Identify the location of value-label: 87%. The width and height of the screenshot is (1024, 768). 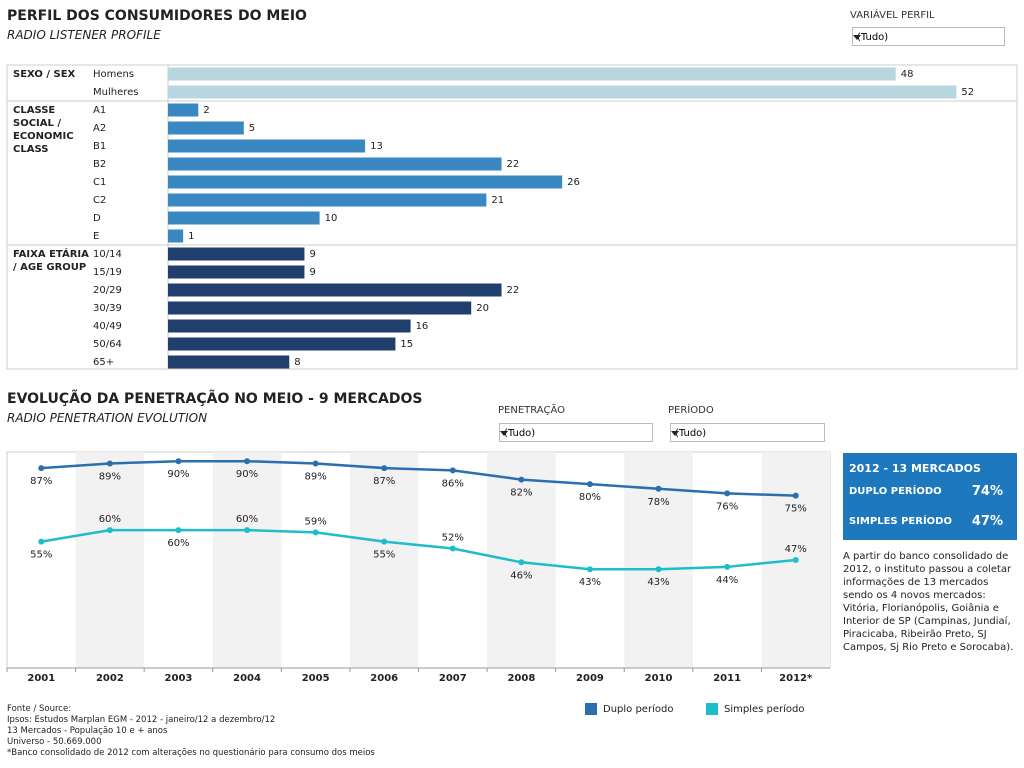
(41, 481).